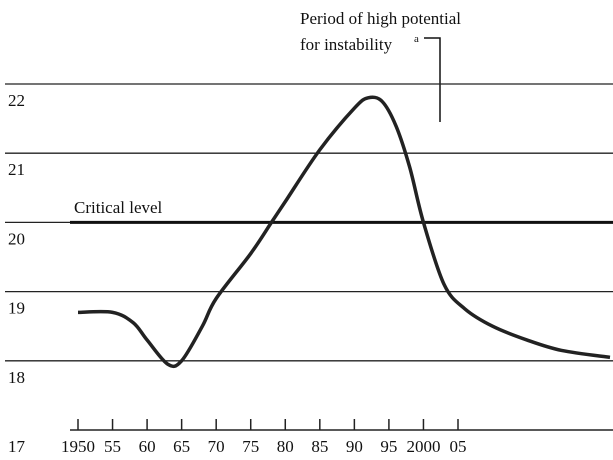  What do you see at coordinates (112, 446) in the screenshot?
I see `x-tick-label: 55` at bounding box center [112, 446].